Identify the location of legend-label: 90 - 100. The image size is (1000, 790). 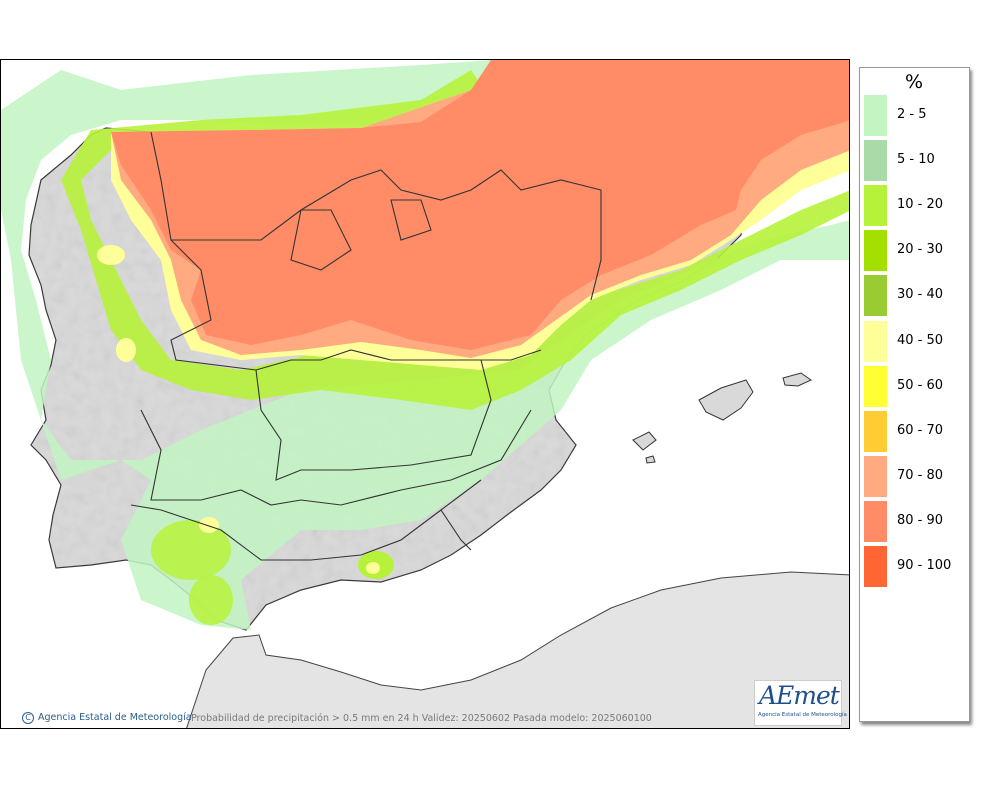
(924, 565).